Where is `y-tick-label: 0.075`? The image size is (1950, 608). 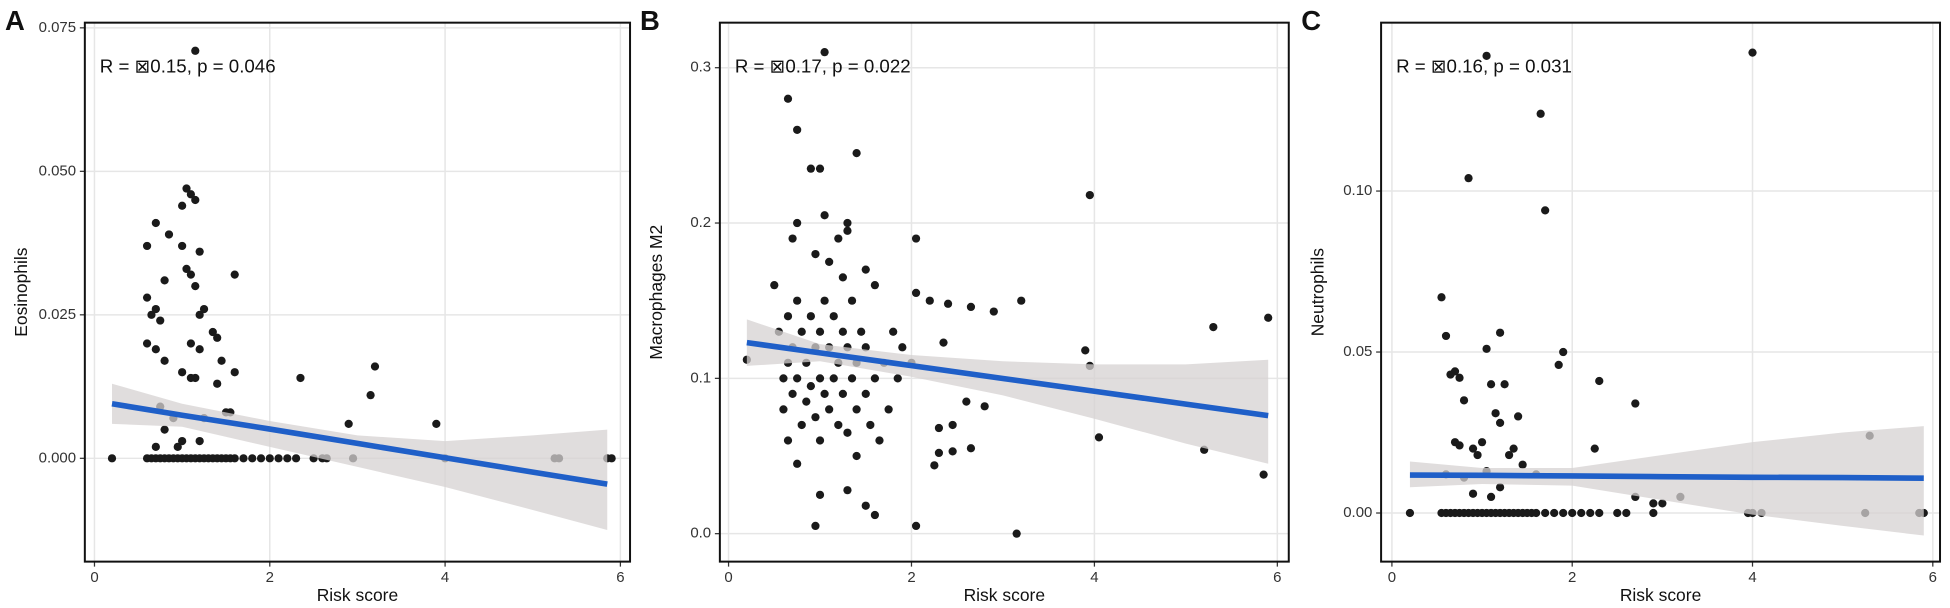
y-tick-label: 0.075 is located at coordinates (57, 27).